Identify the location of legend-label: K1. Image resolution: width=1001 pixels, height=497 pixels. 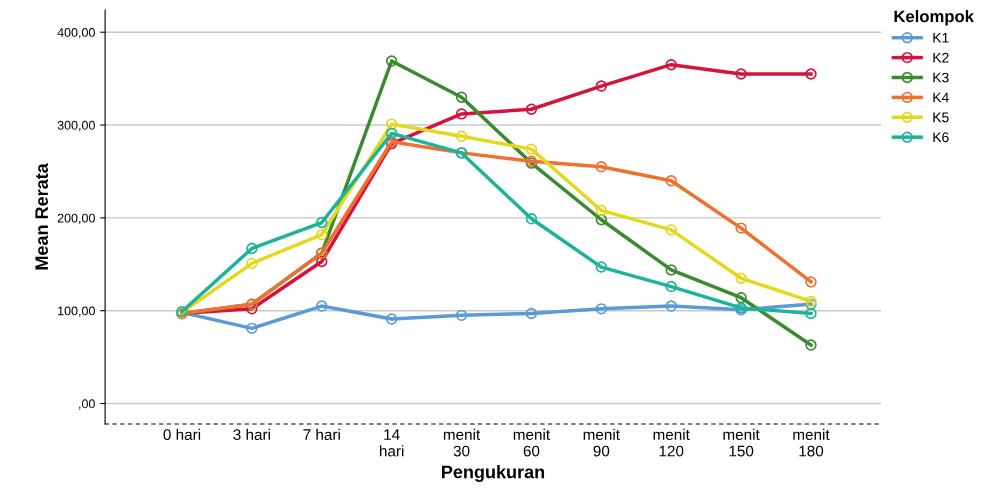
(941, 38).